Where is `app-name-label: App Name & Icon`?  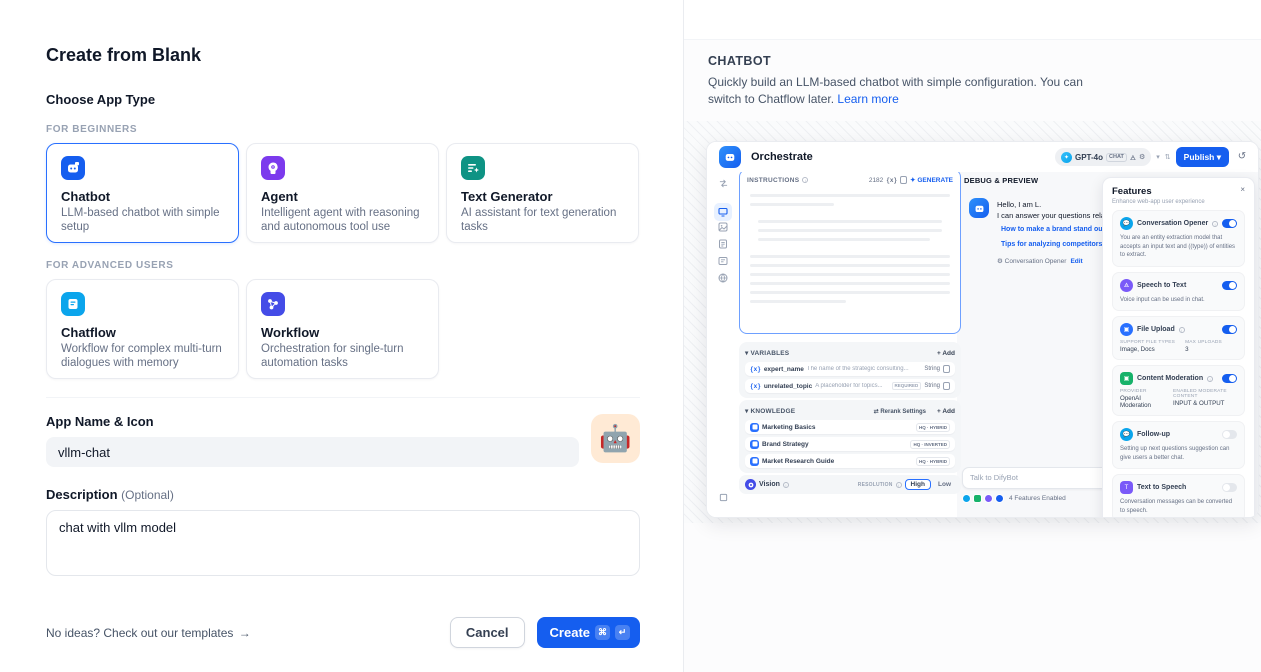 app-name-label: App Name & Icon is located at coordinates (100, 421).